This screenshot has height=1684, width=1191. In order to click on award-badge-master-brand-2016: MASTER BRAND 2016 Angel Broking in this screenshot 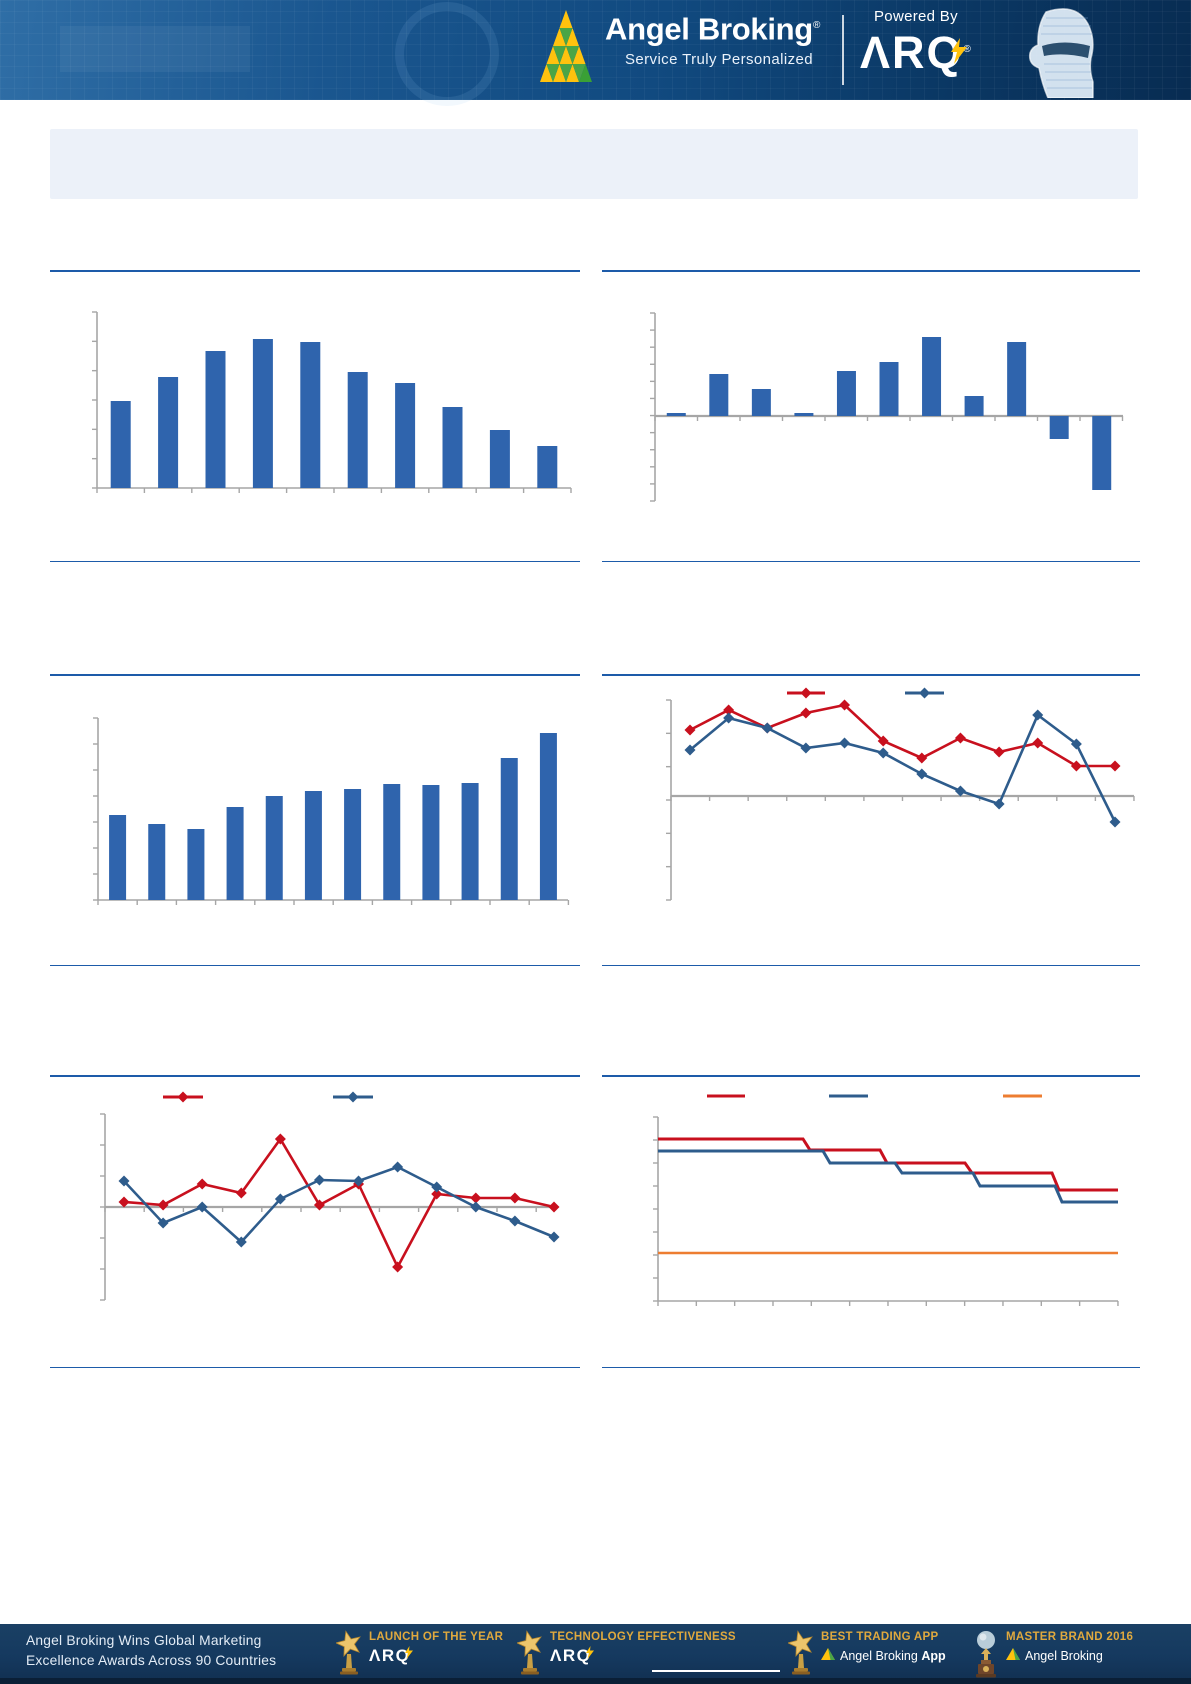, I will do `click(1053, 1656)`.